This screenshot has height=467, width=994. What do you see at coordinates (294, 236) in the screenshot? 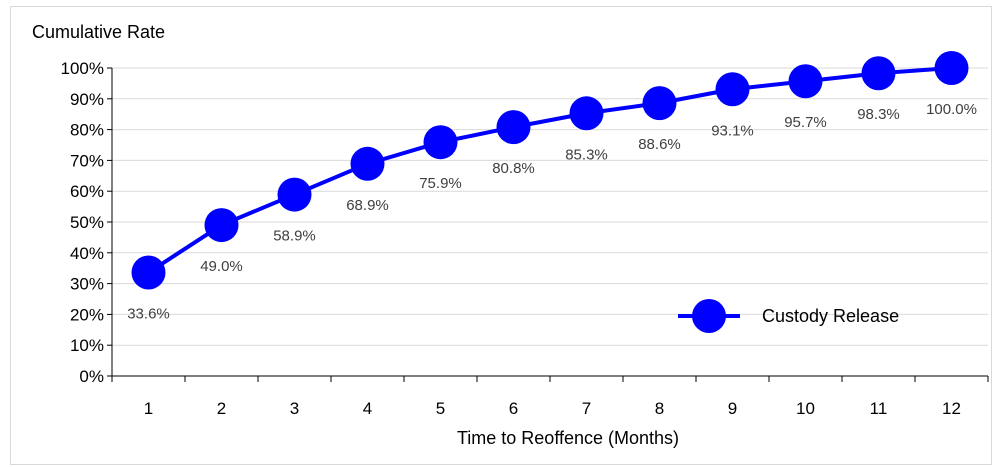
I see `data-label: 58.9%` at bounding box center [294, 236].